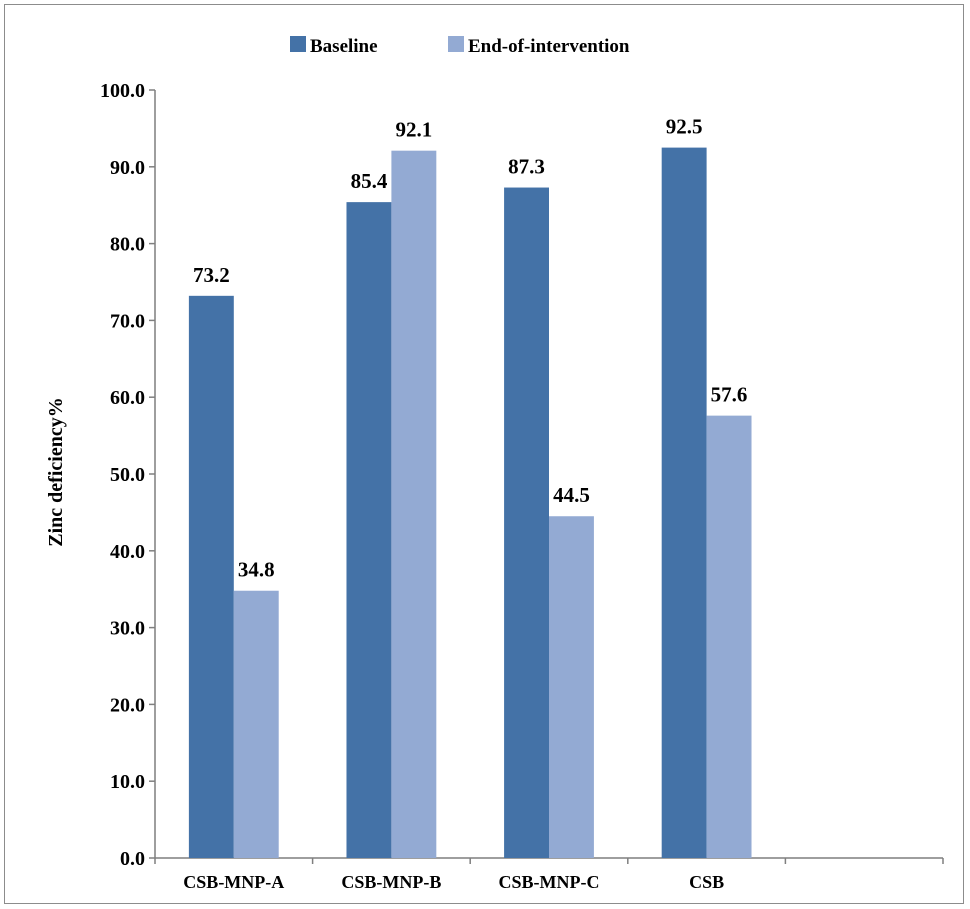  Describe the element at coordinates (127, 398) in the screenshot. I see `y-tick-label: 60.0` at that location.